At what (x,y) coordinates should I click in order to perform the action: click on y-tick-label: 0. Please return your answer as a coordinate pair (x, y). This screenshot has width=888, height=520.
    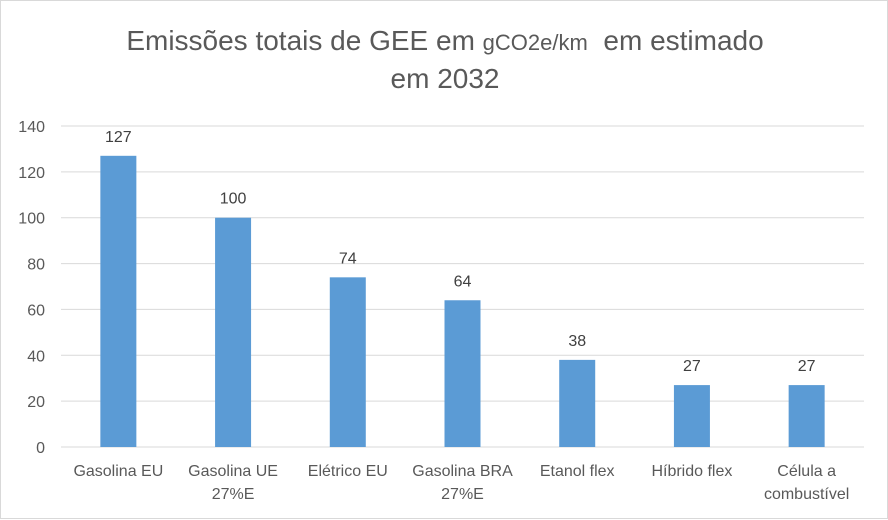
    Looking at the image, I should click on (40, 448).